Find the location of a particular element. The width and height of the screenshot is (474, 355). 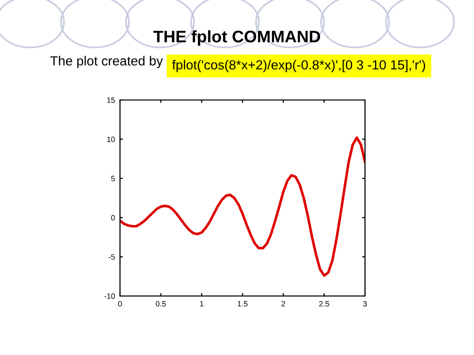

text: The plot created by is located at coordinates (106, 62).